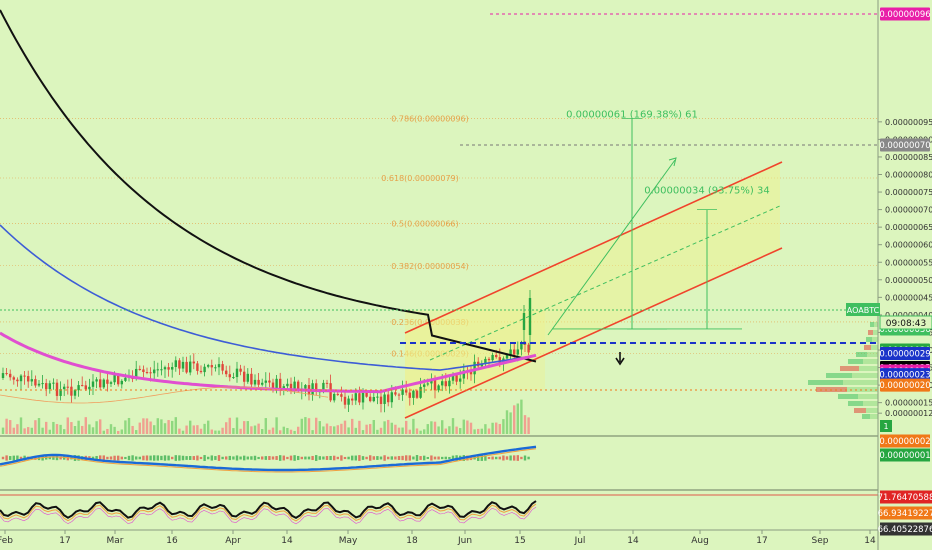 This screenshot has height=550, width=932. I want to click on arrow-head-icon, so click(672, 162).